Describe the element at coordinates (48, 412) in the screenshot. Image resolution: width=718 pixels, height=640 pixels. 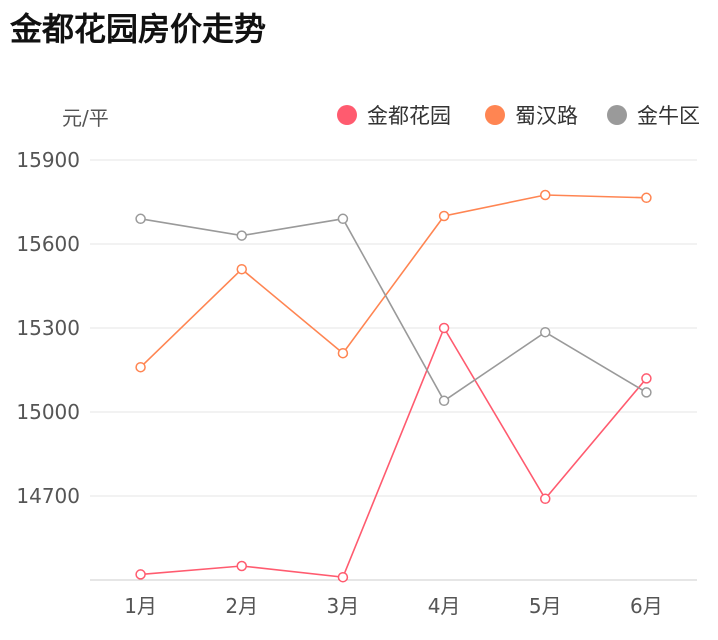
I see `y-tick-label: 15000` at that location.